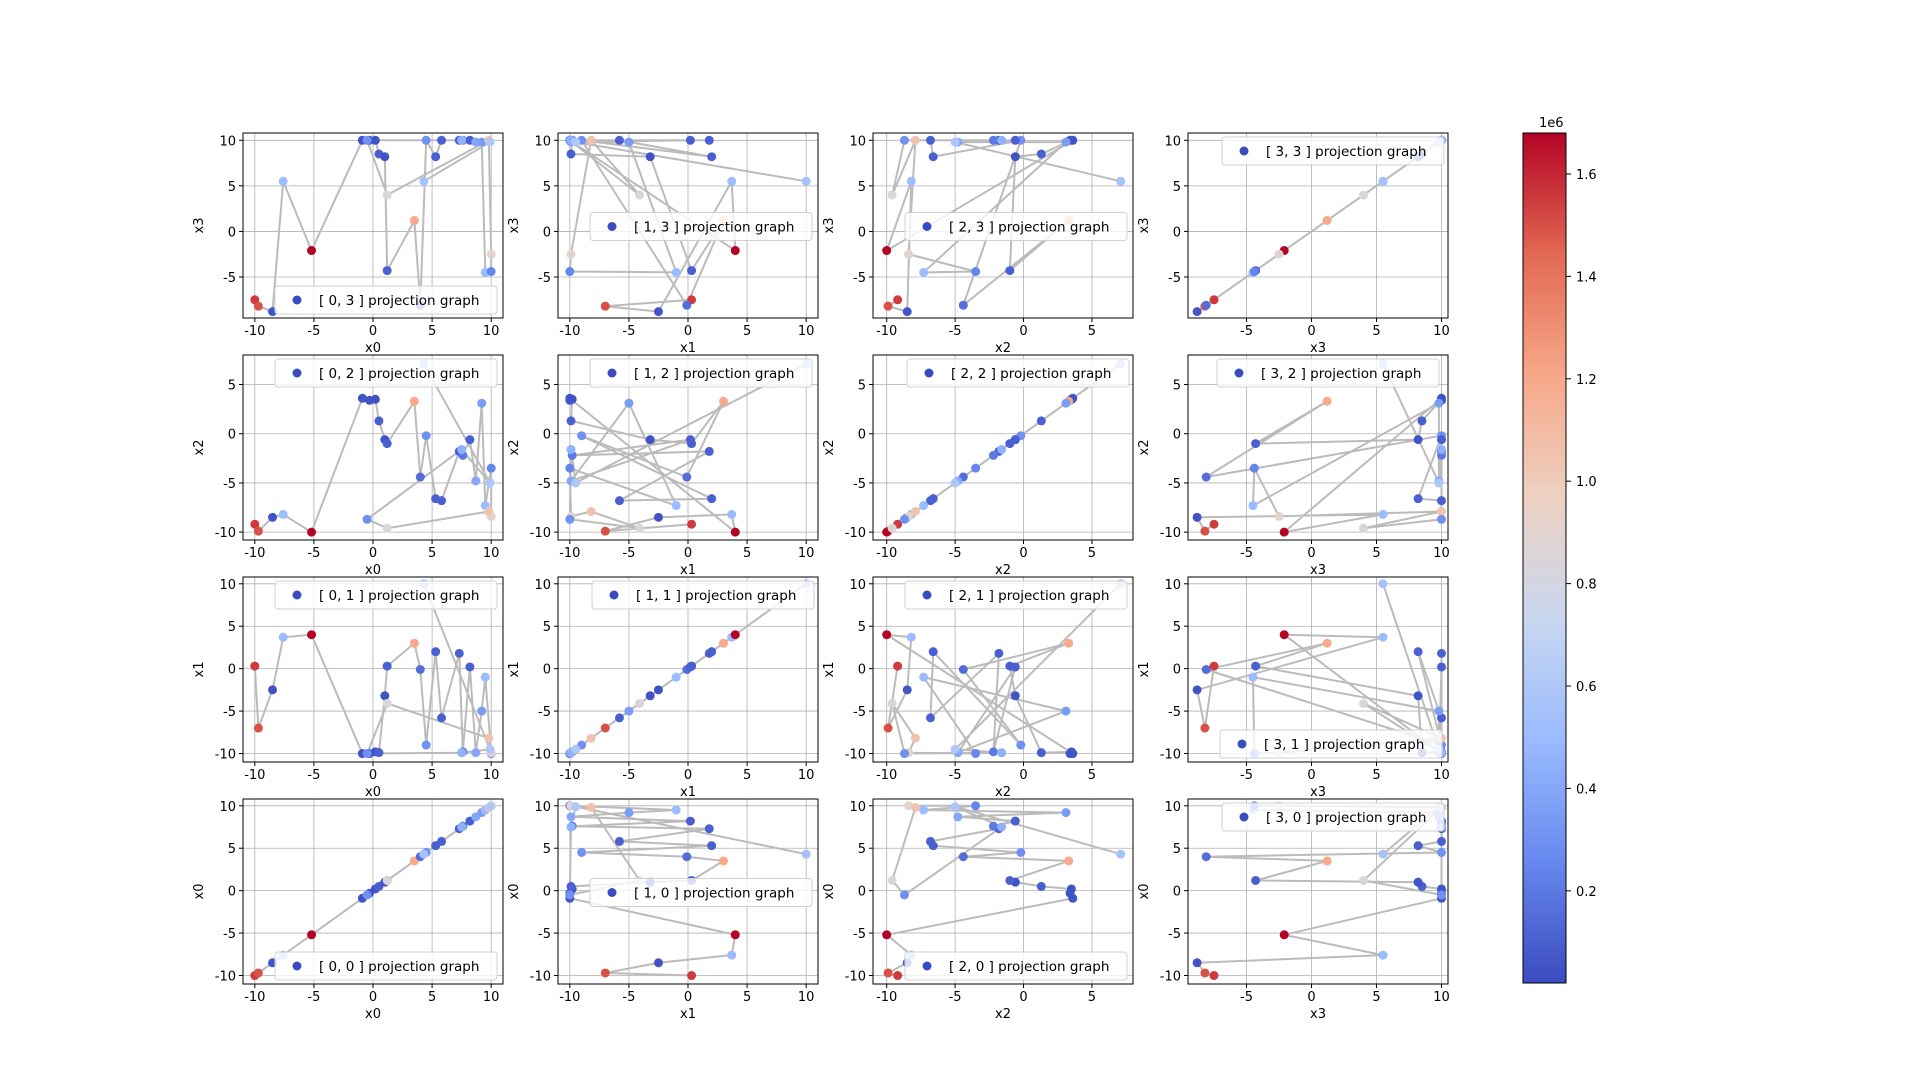 The width and height of the screenshot is (1920, 1092). Describe the element at coordinates (628, 553) in the screenshot. I see `x-tick-label: -5` at that location.